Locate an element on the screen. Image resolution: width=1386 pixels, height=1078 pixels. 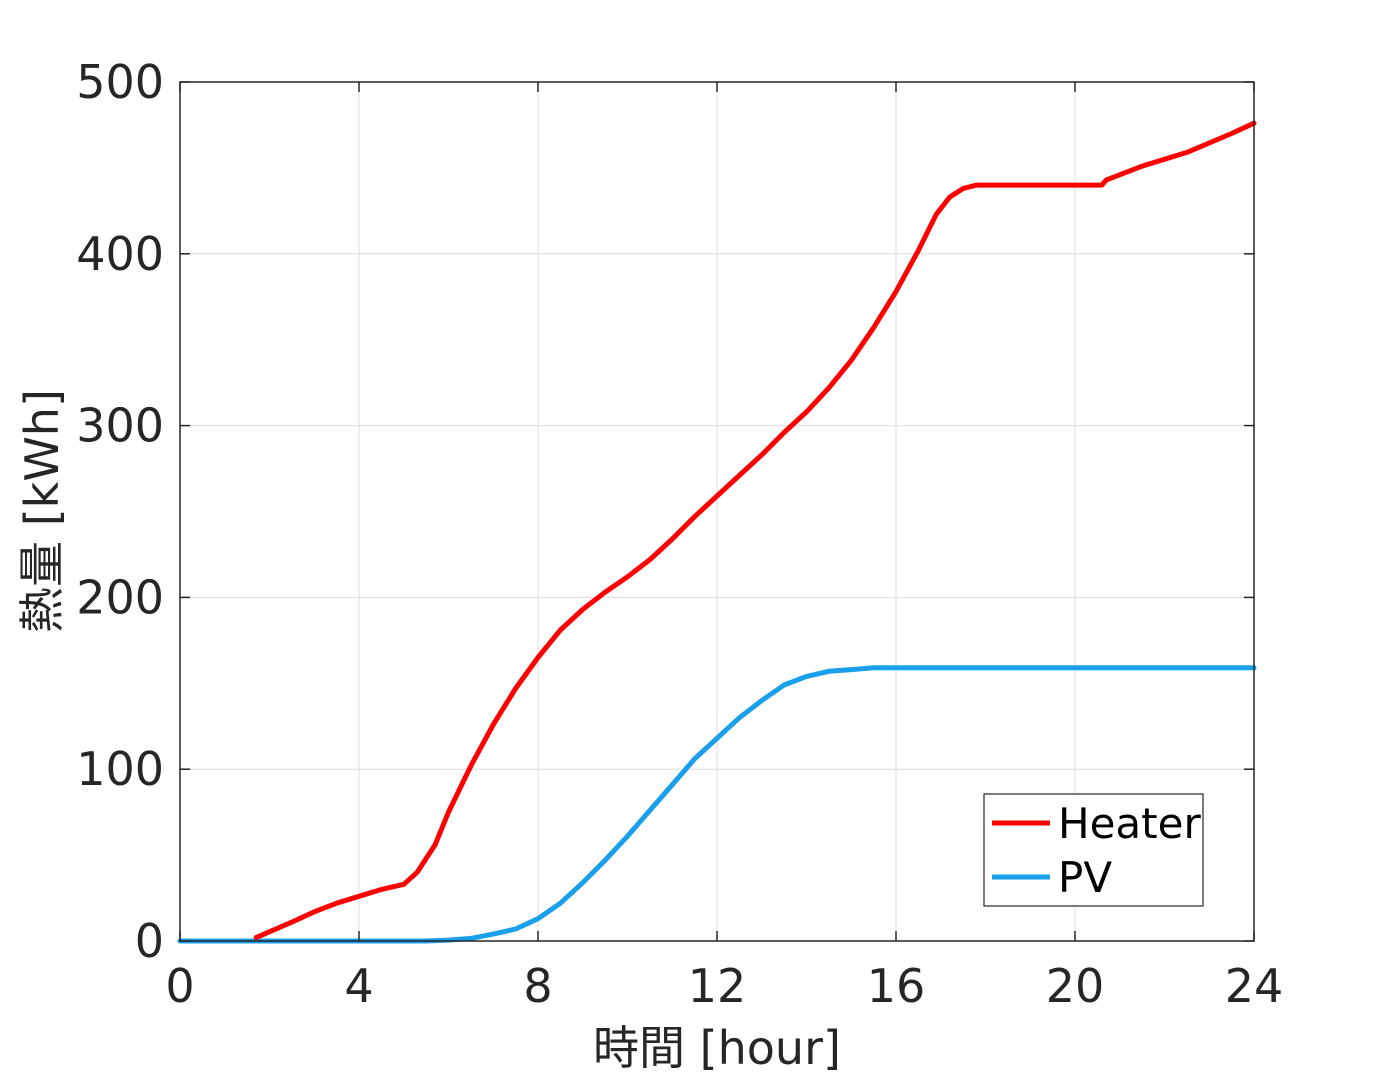
x-tick-label: 20 is located at coordinates (1075, 986).